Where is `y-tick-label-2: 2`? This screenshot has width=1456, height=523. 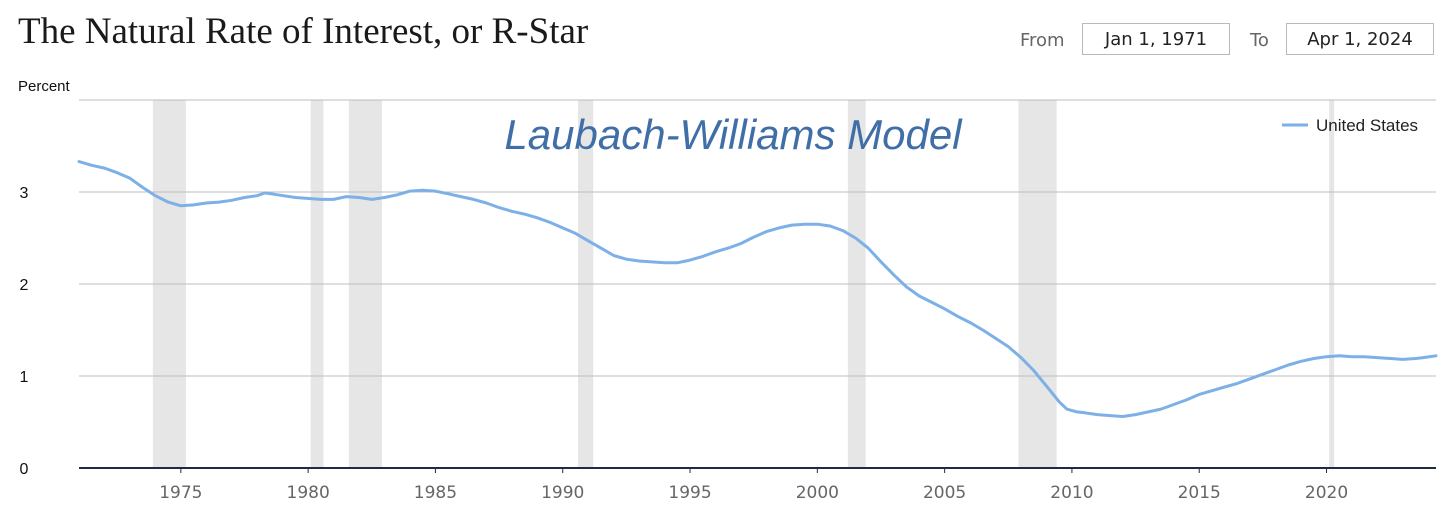 y-tick-label-2: 2 is located at coordinates (24, 285).